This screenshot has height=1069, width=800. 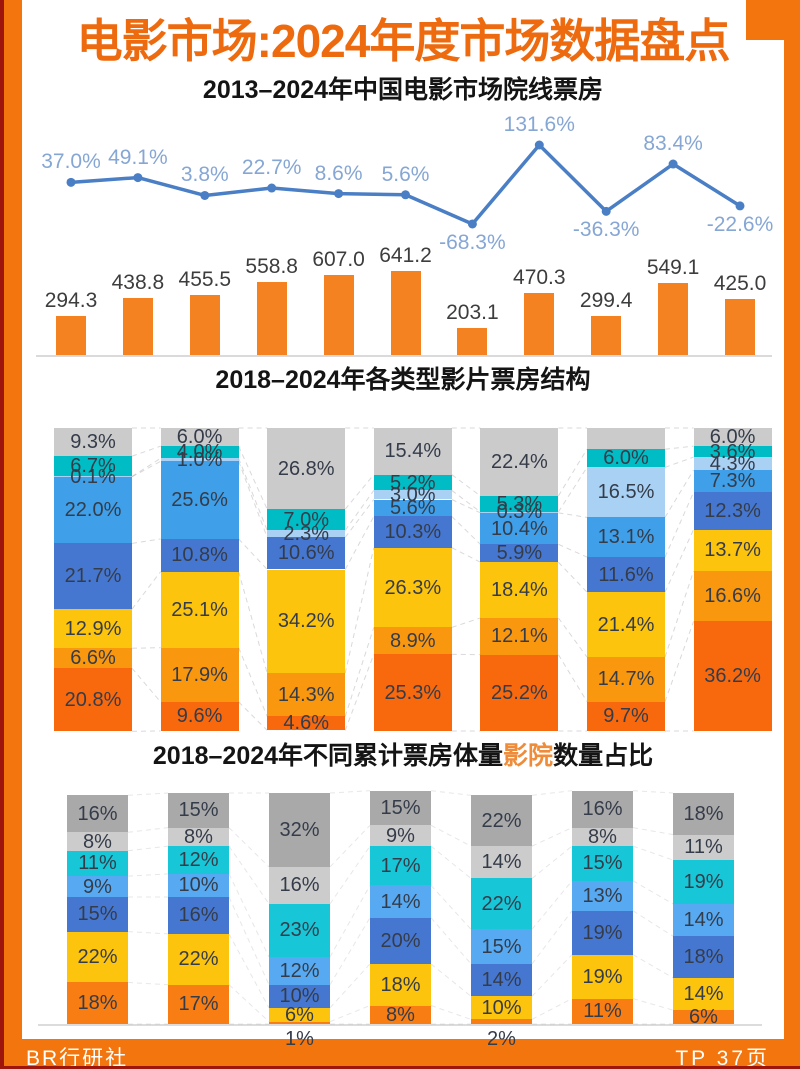 What do you see at coordinates (403, 380) in the screenshot?
I see `chart2-title: 2018–2024年各类型影片票房结构` at bounding box center [403, 380].